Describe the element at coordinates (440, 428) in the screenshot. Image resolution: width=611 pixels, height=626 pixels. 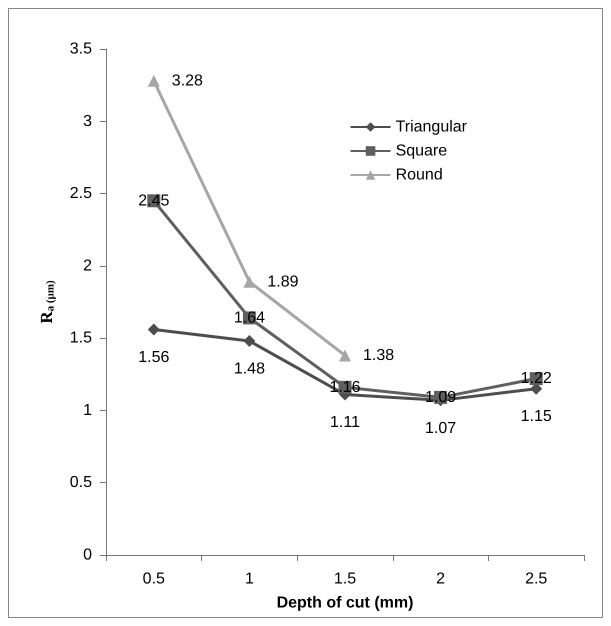
I see `data-label: 1.07` at that location.